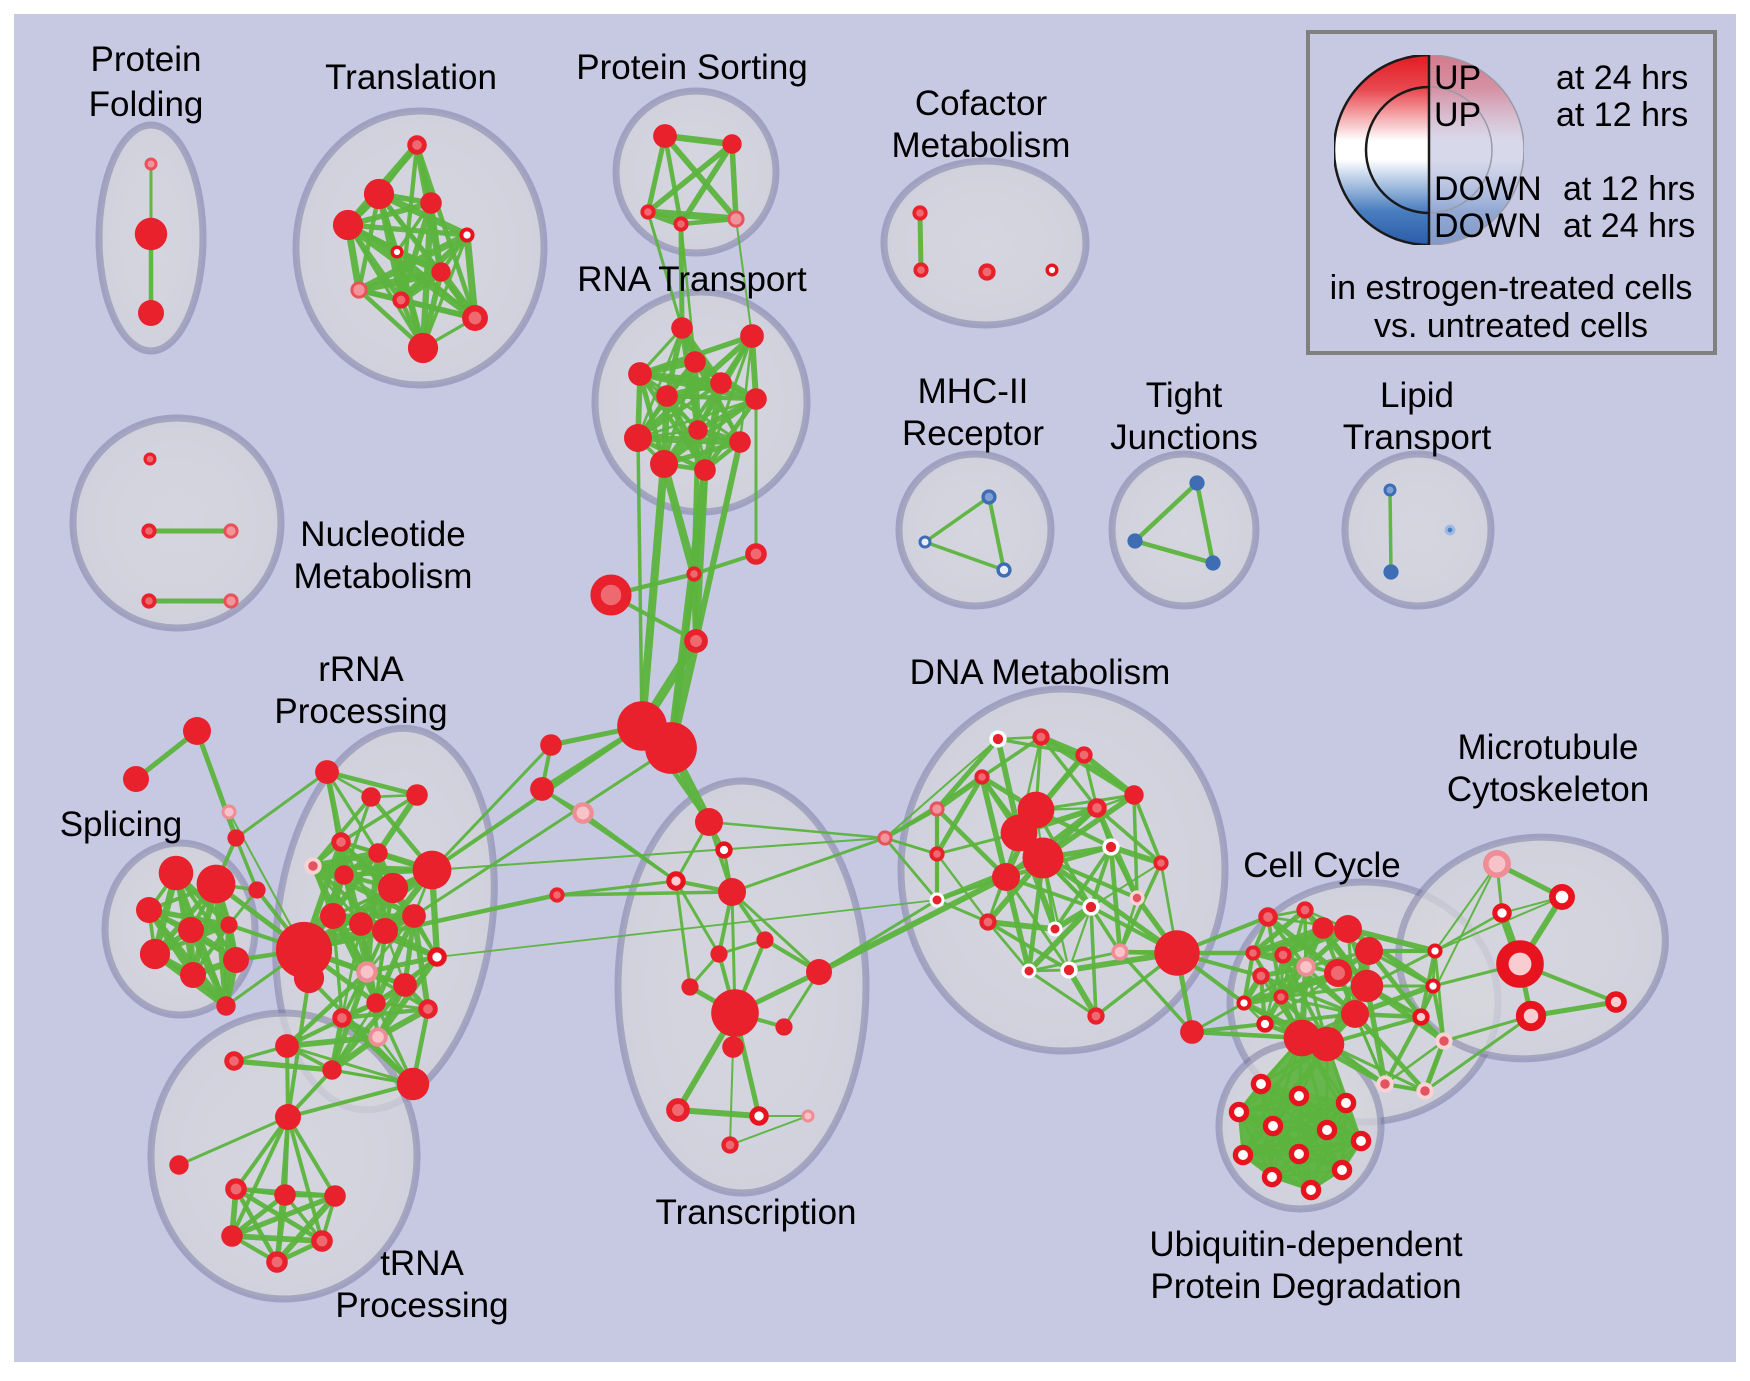  I want to click on svg-text: Cell Cycle, so click(1322, 865).